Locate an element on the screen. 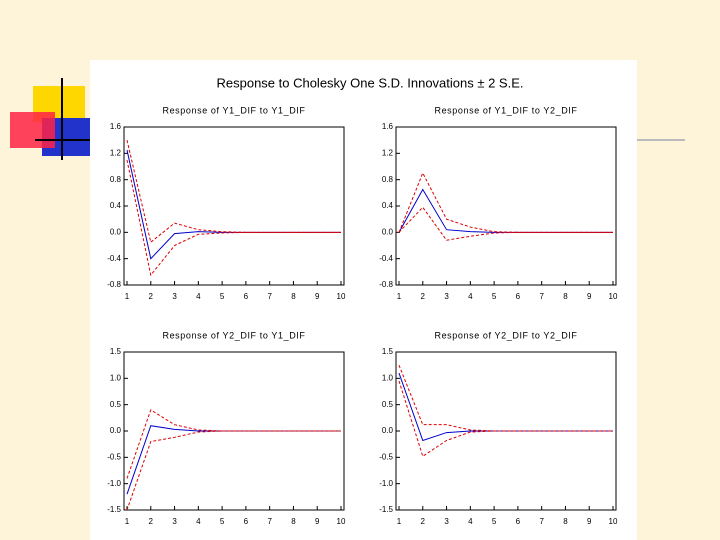  chart-title: Response of Y1_DIF to Y1_DIF is located at coordinates (233, 110).